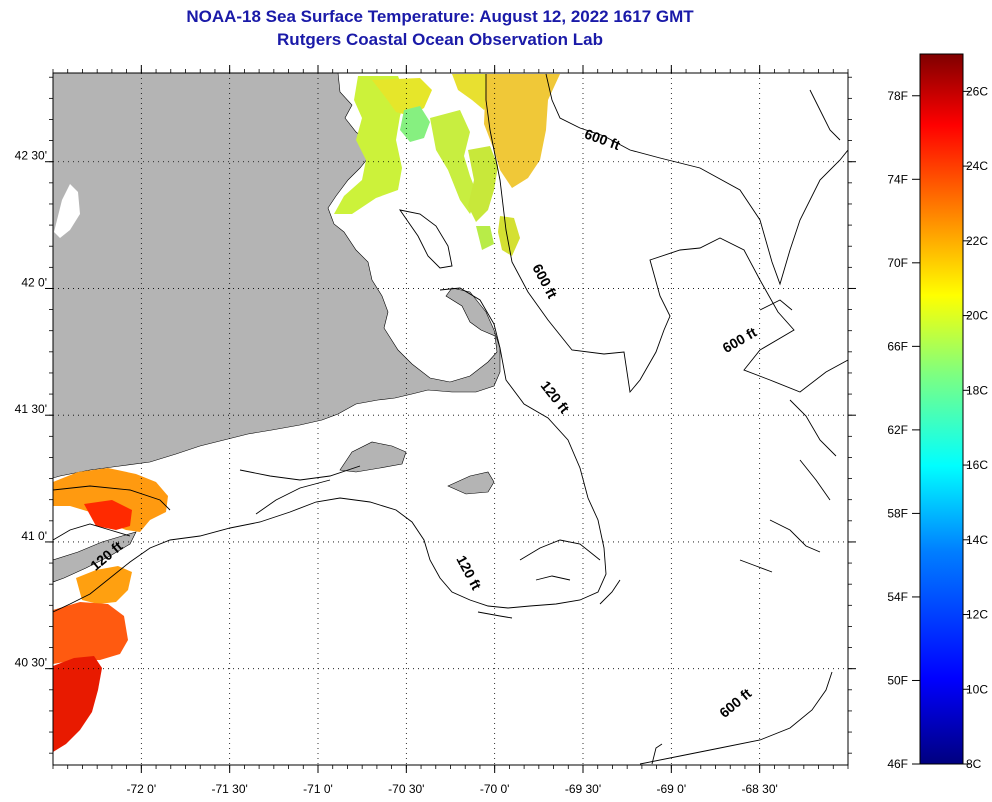 Image resolution: width=992 pixels, height=802 pixels. What do you see at coordinates (447, 165) in the screenshot?
I see `sst-patch-gulf-of-maine` at bounding box center [447, 165].